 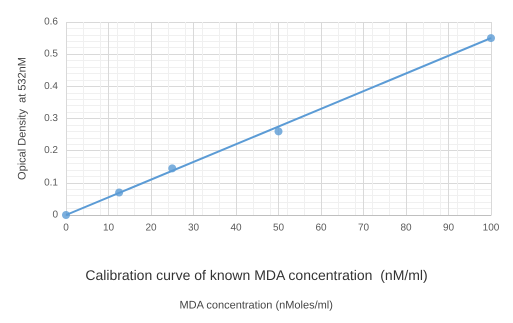 What do you see at coordinates (236, 228) in the screenshot?
I see `x-tick-label: 40` at bounding box center [236, 228].